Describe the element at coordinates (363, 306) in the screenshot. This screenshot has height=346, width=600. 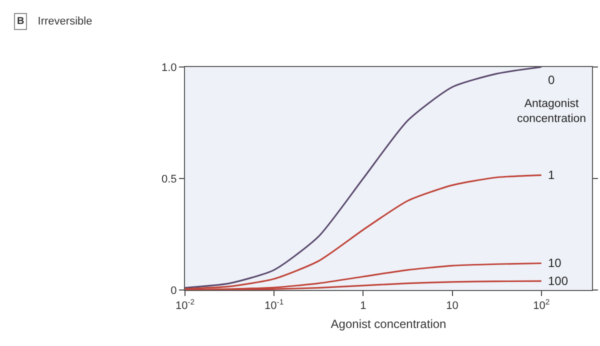
I see `x-tick-label: 1` at that location.